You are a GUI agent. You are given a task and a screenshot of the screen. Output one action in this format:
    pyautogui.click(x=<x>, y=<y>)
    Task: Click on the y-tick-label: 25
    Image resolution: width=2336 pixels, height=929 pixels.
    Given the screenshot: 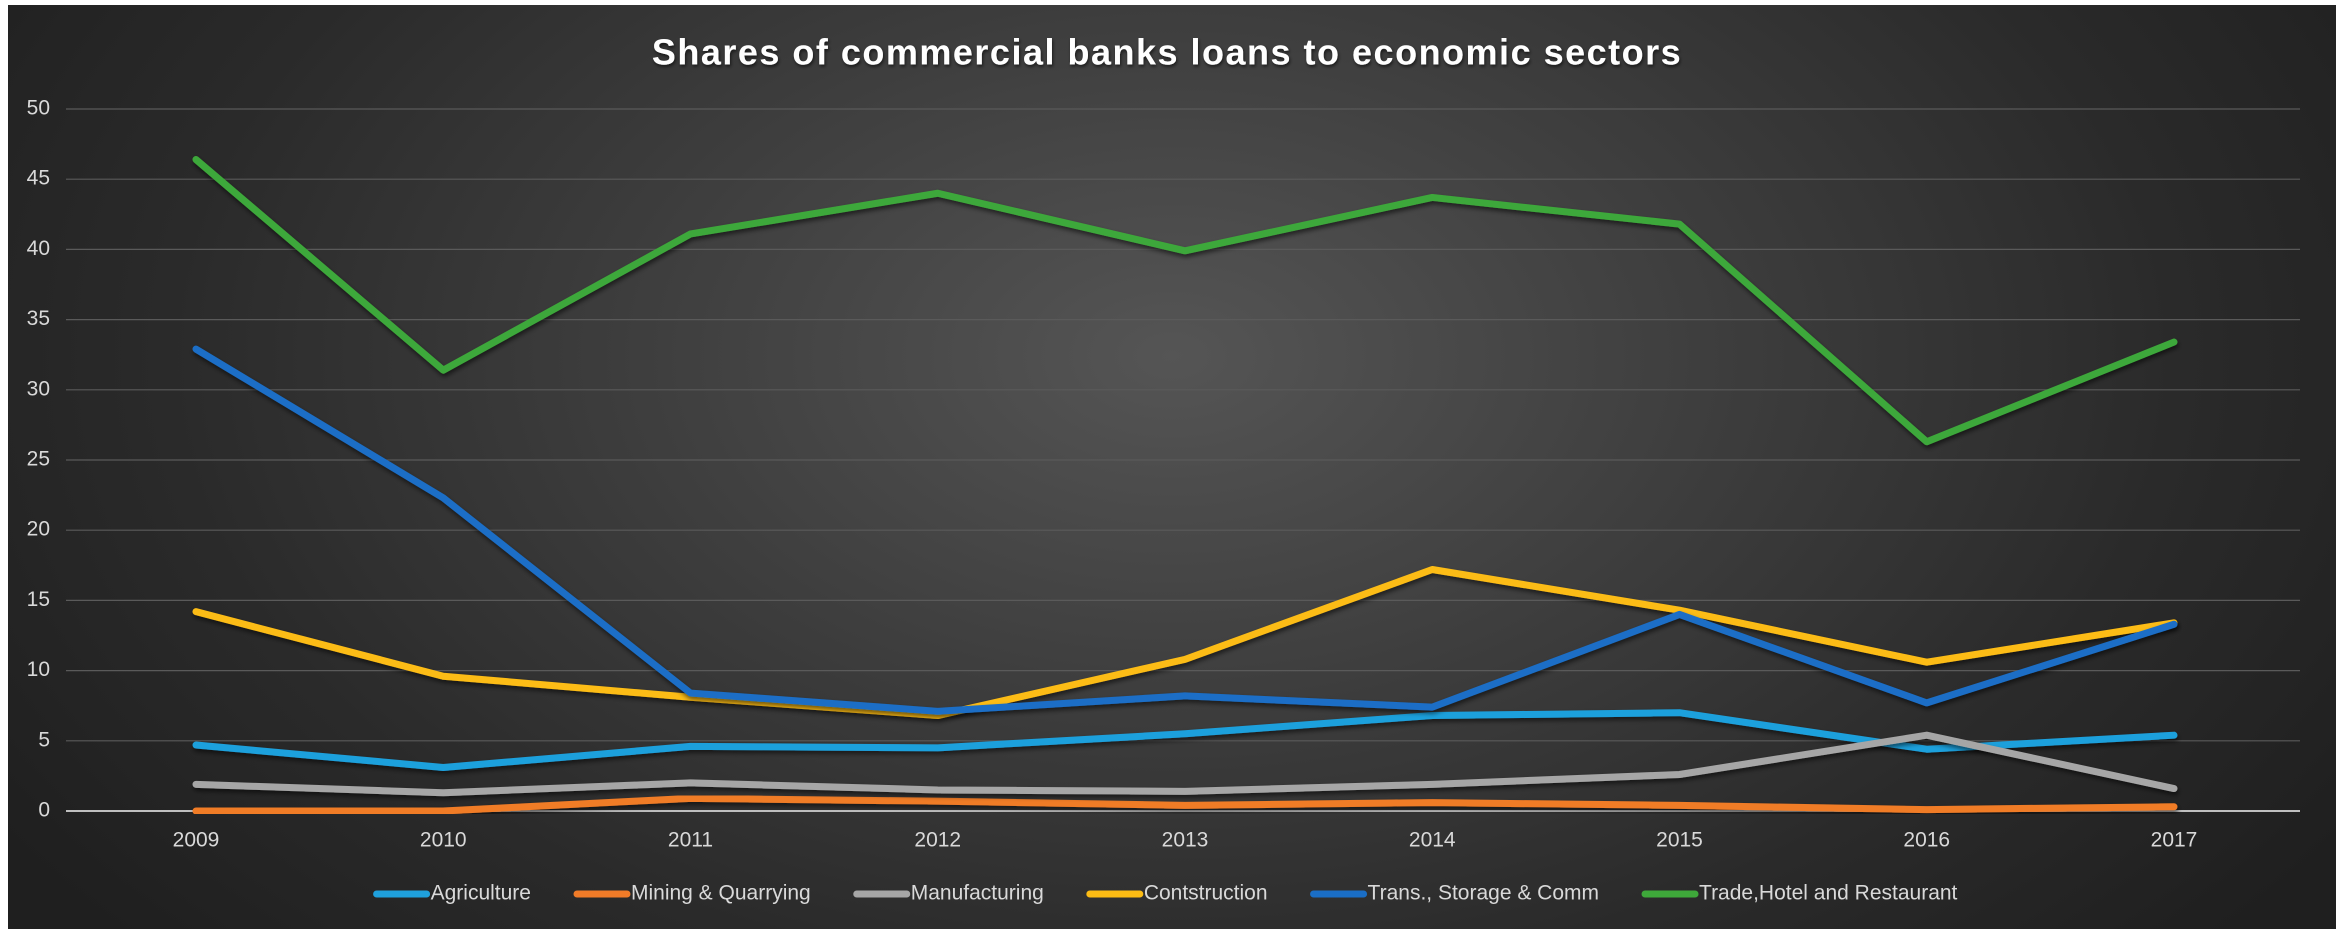 What is the action you would take?
    pyautogui.click(x=38, y=459)
    